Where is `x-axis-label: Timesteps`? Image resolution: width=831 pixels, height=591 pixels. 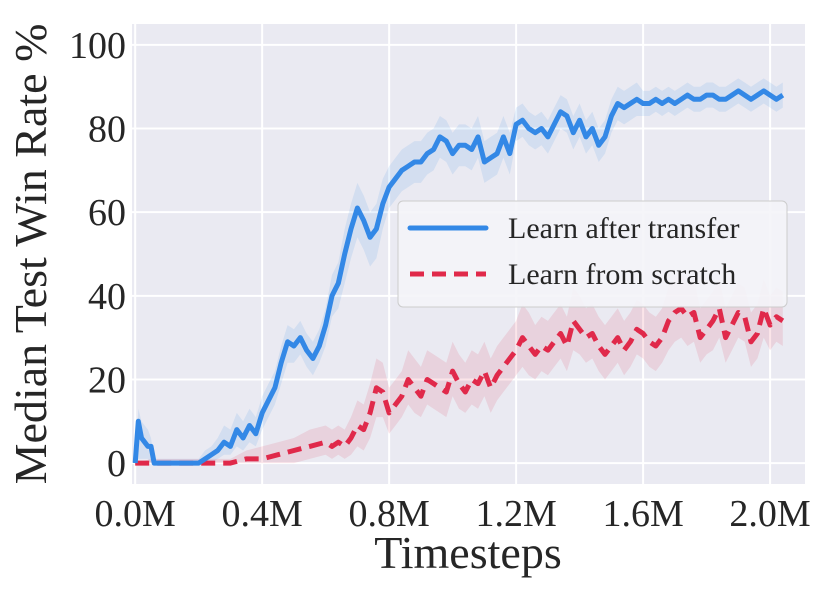 x-axis-label: Timesteps is located at coordinates (467, 552).